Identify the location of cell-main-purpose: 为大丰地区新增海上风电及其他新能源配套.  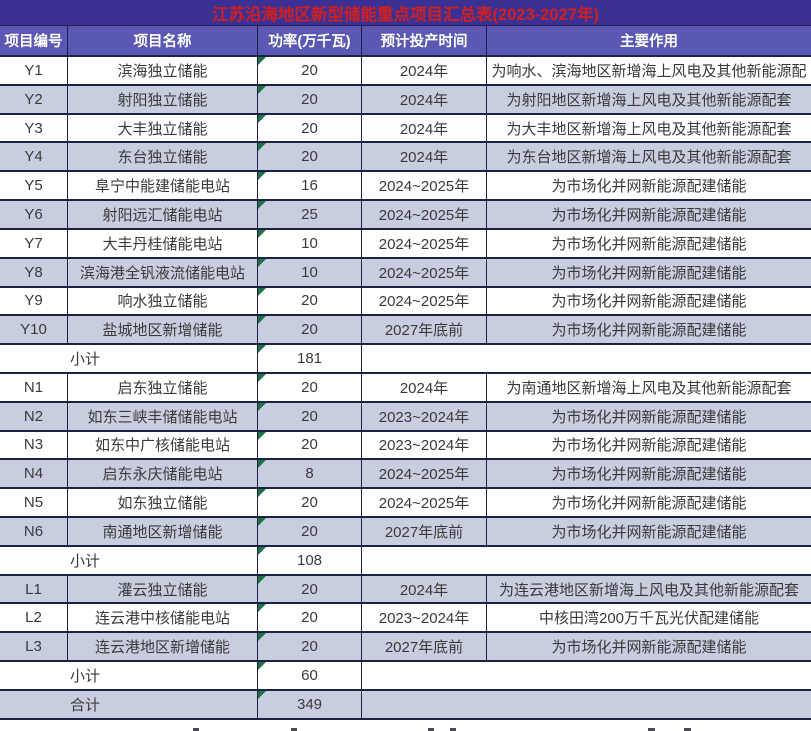
(649, 129).